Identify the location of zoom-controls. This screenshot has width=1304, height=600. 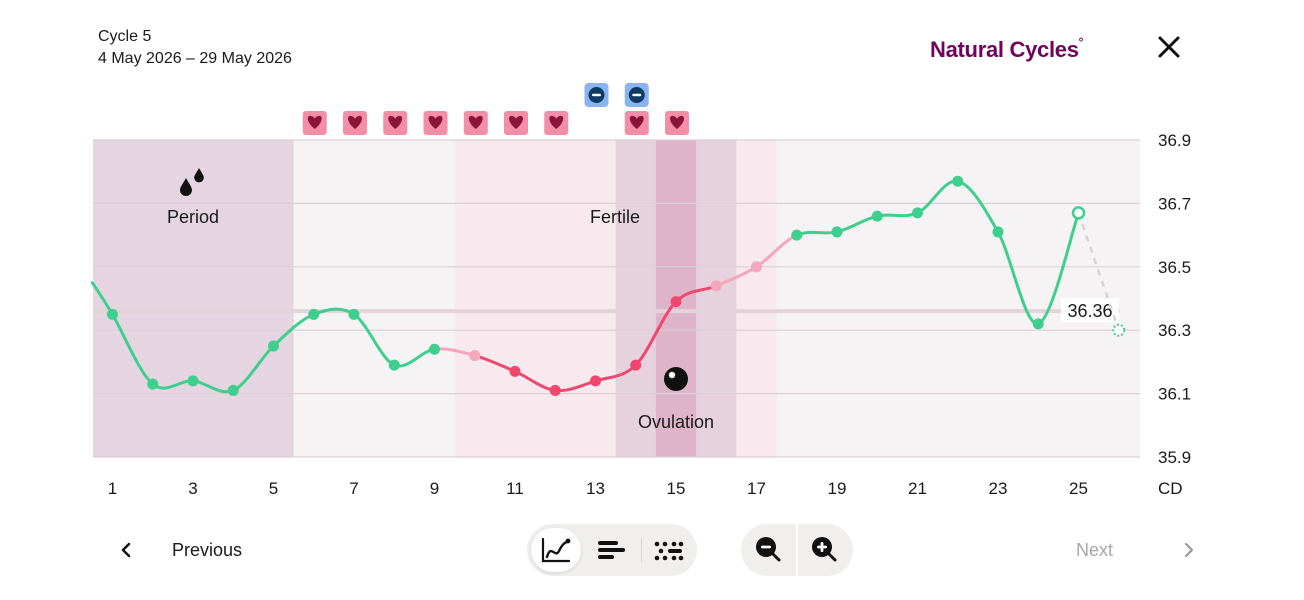
(797, 550).